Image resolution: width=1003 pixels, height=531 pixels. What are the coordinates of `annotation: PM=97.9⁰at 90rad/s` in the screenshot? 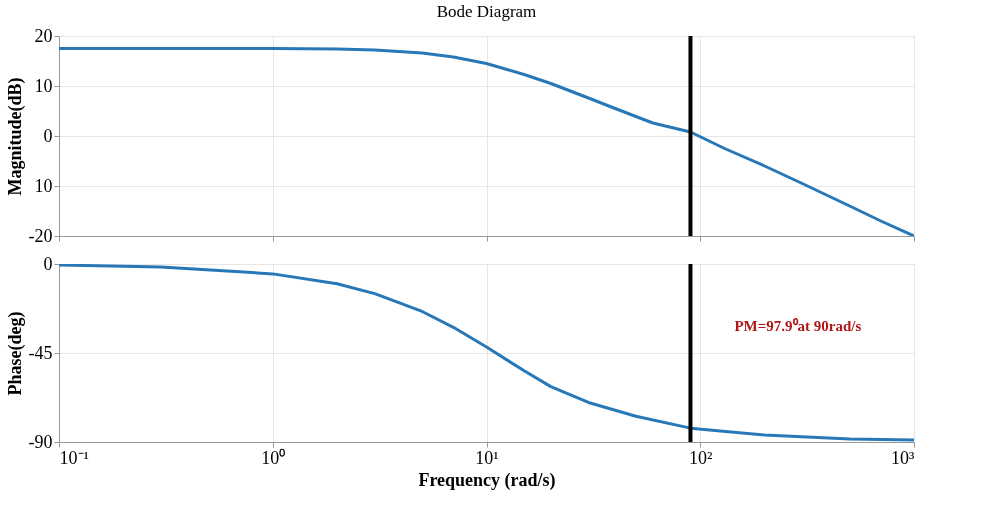 It's located at (798, 326).